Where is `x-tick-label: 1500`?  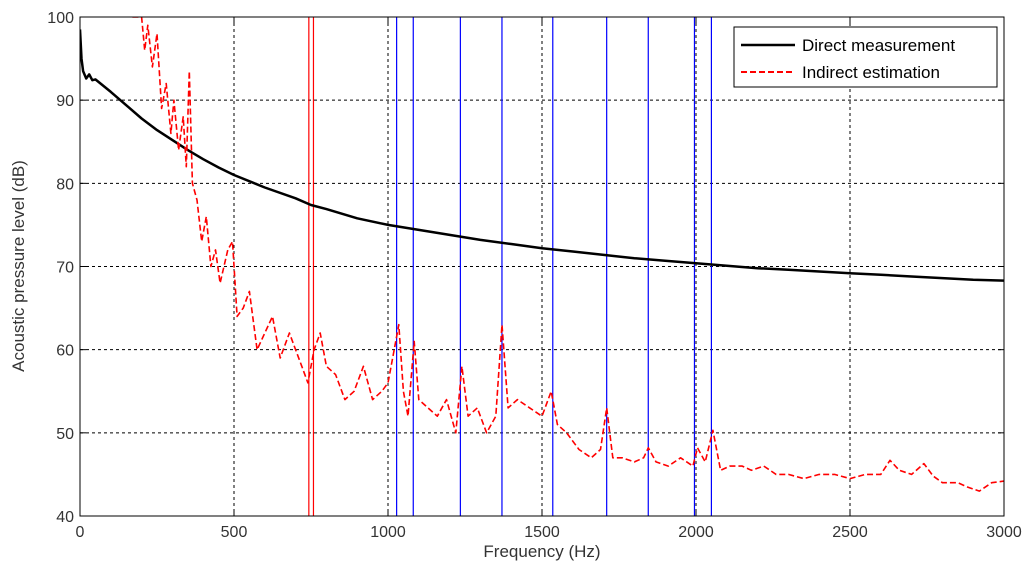
x-tick-label: 1500 is located at coordinates (542, 532).